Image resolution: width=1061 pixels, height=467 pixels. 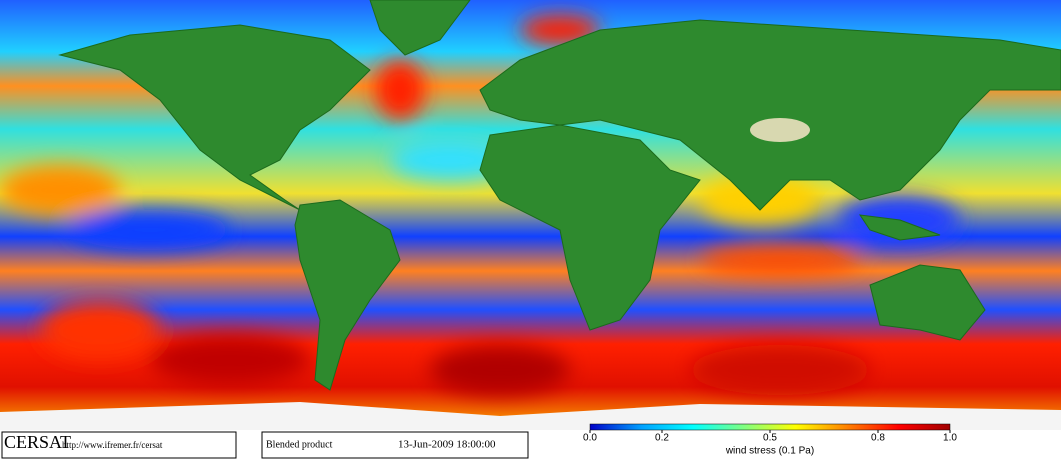 I want to click on date: 13-Jun-2009 18:00:00, so click(x=447, y=445).